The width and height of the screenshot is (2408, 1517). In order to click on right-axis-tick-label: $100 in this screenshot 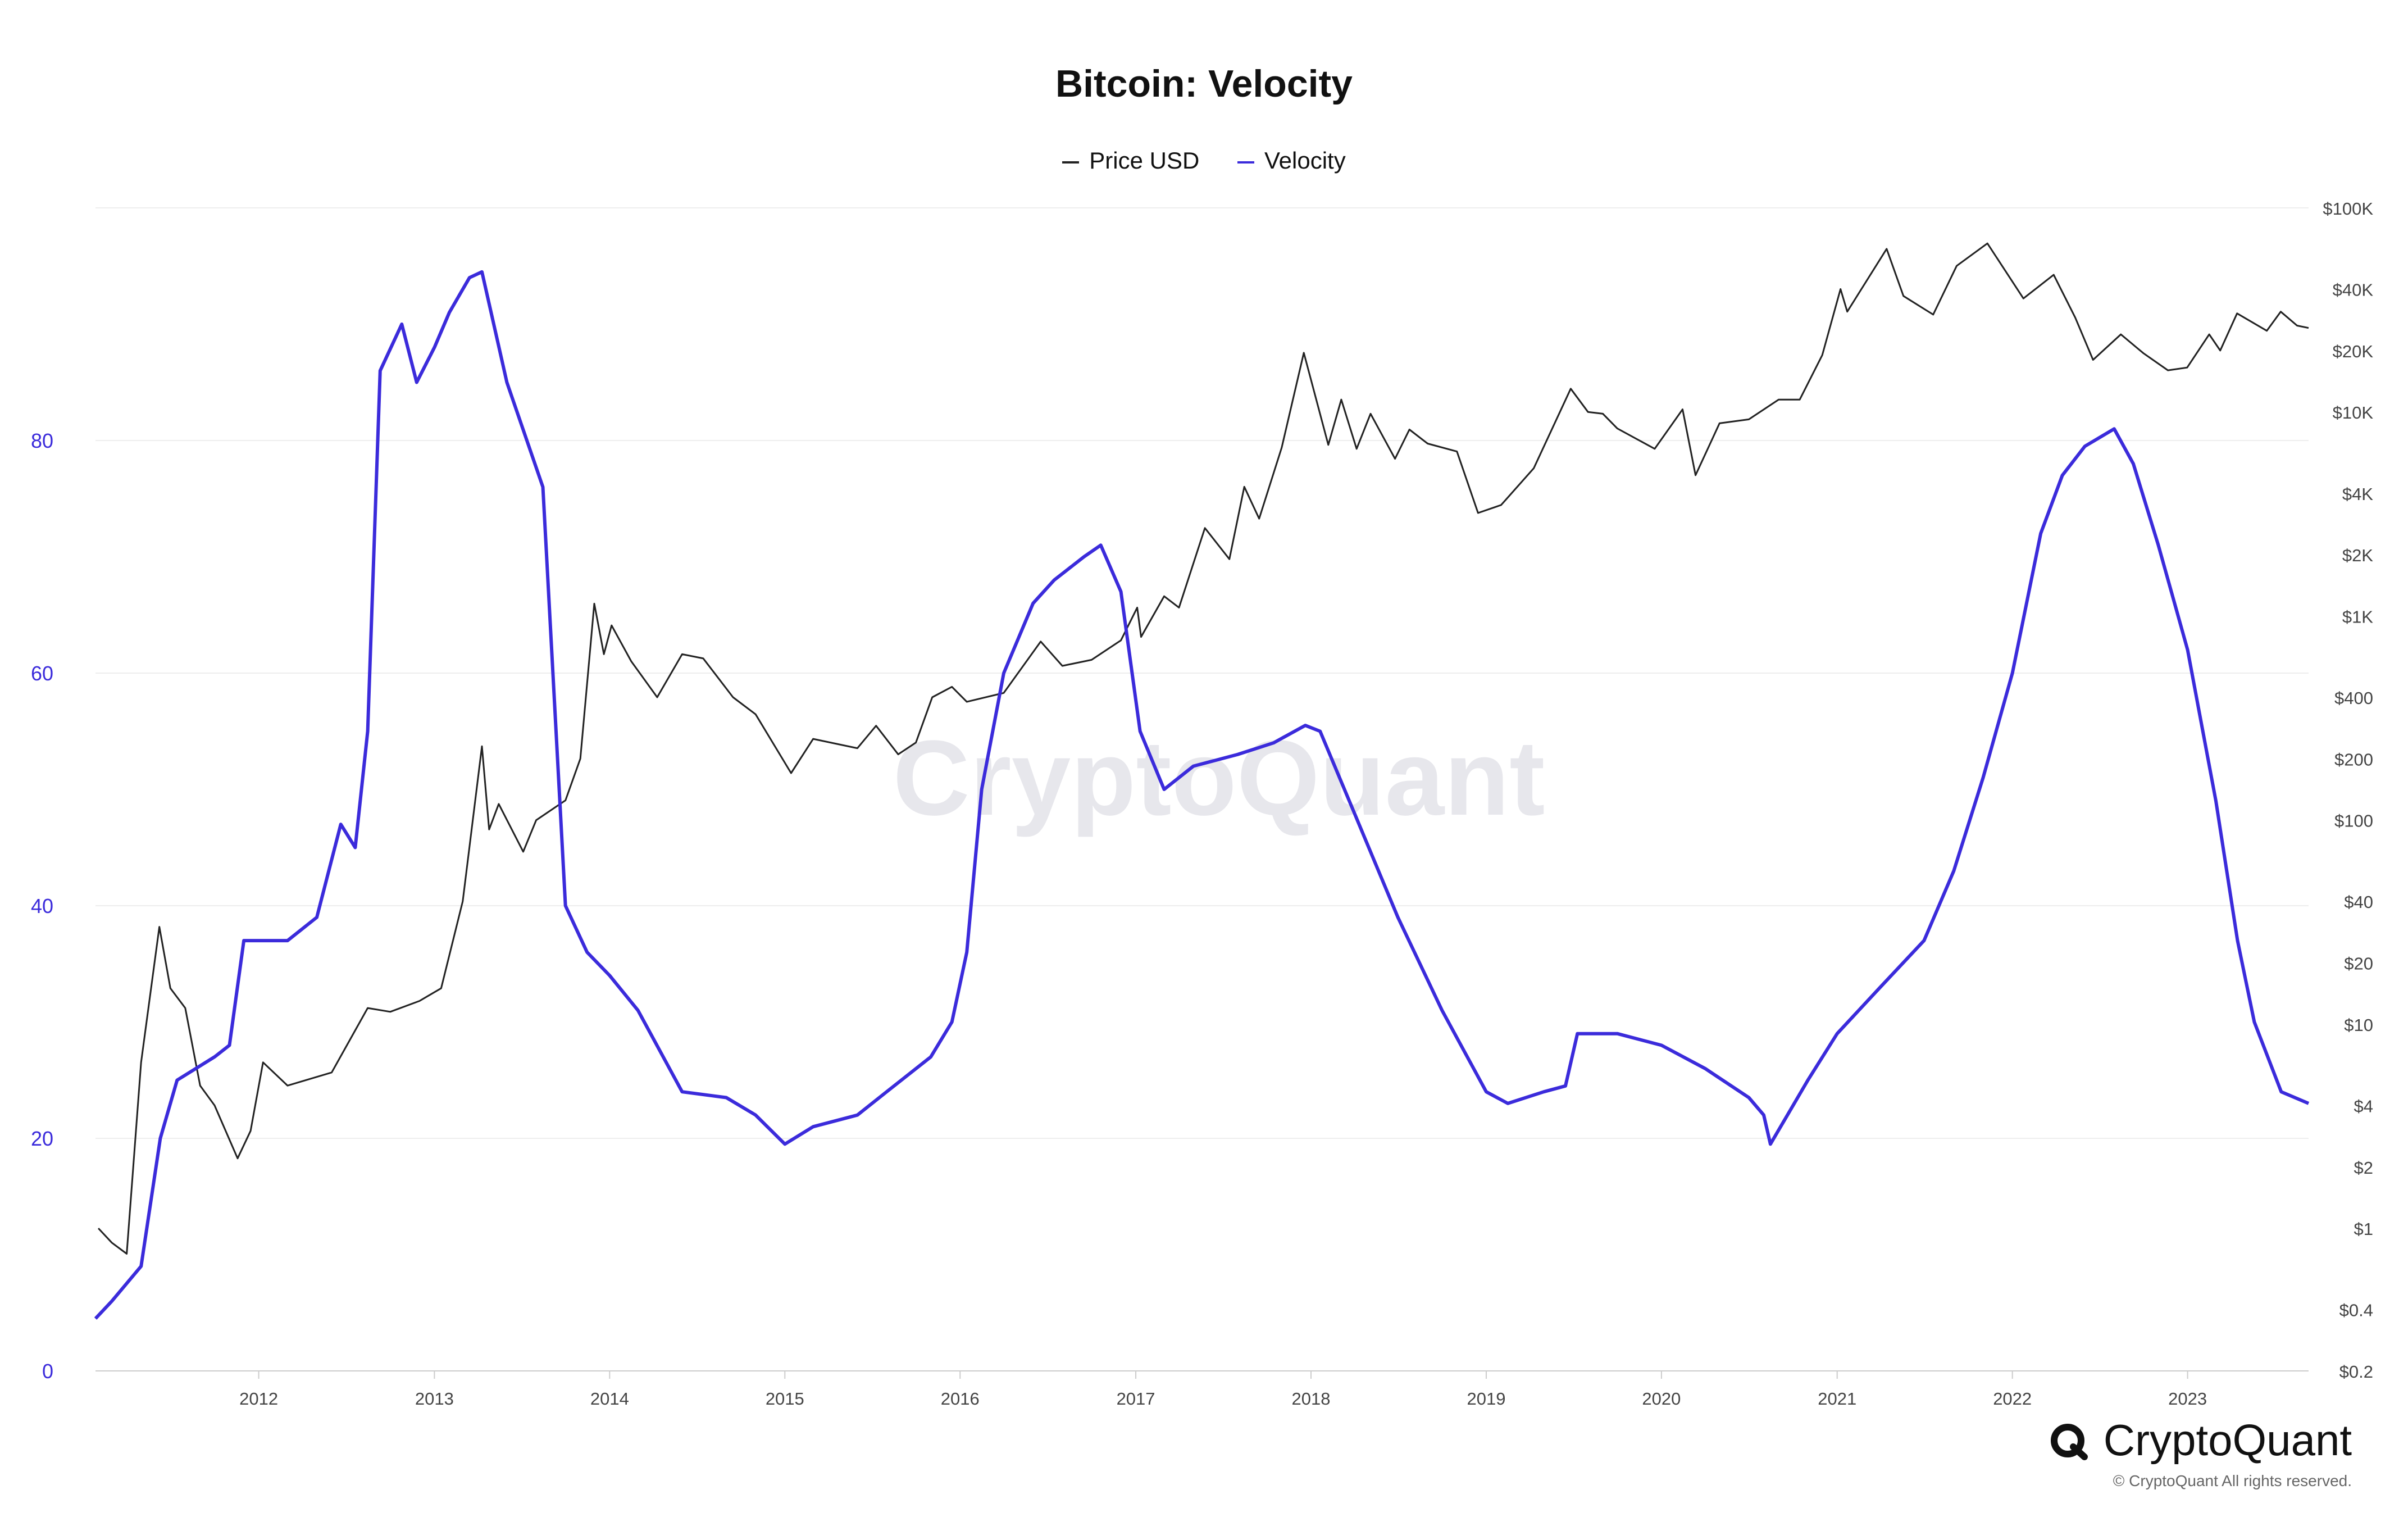, I will do `click(2353, 821)`.